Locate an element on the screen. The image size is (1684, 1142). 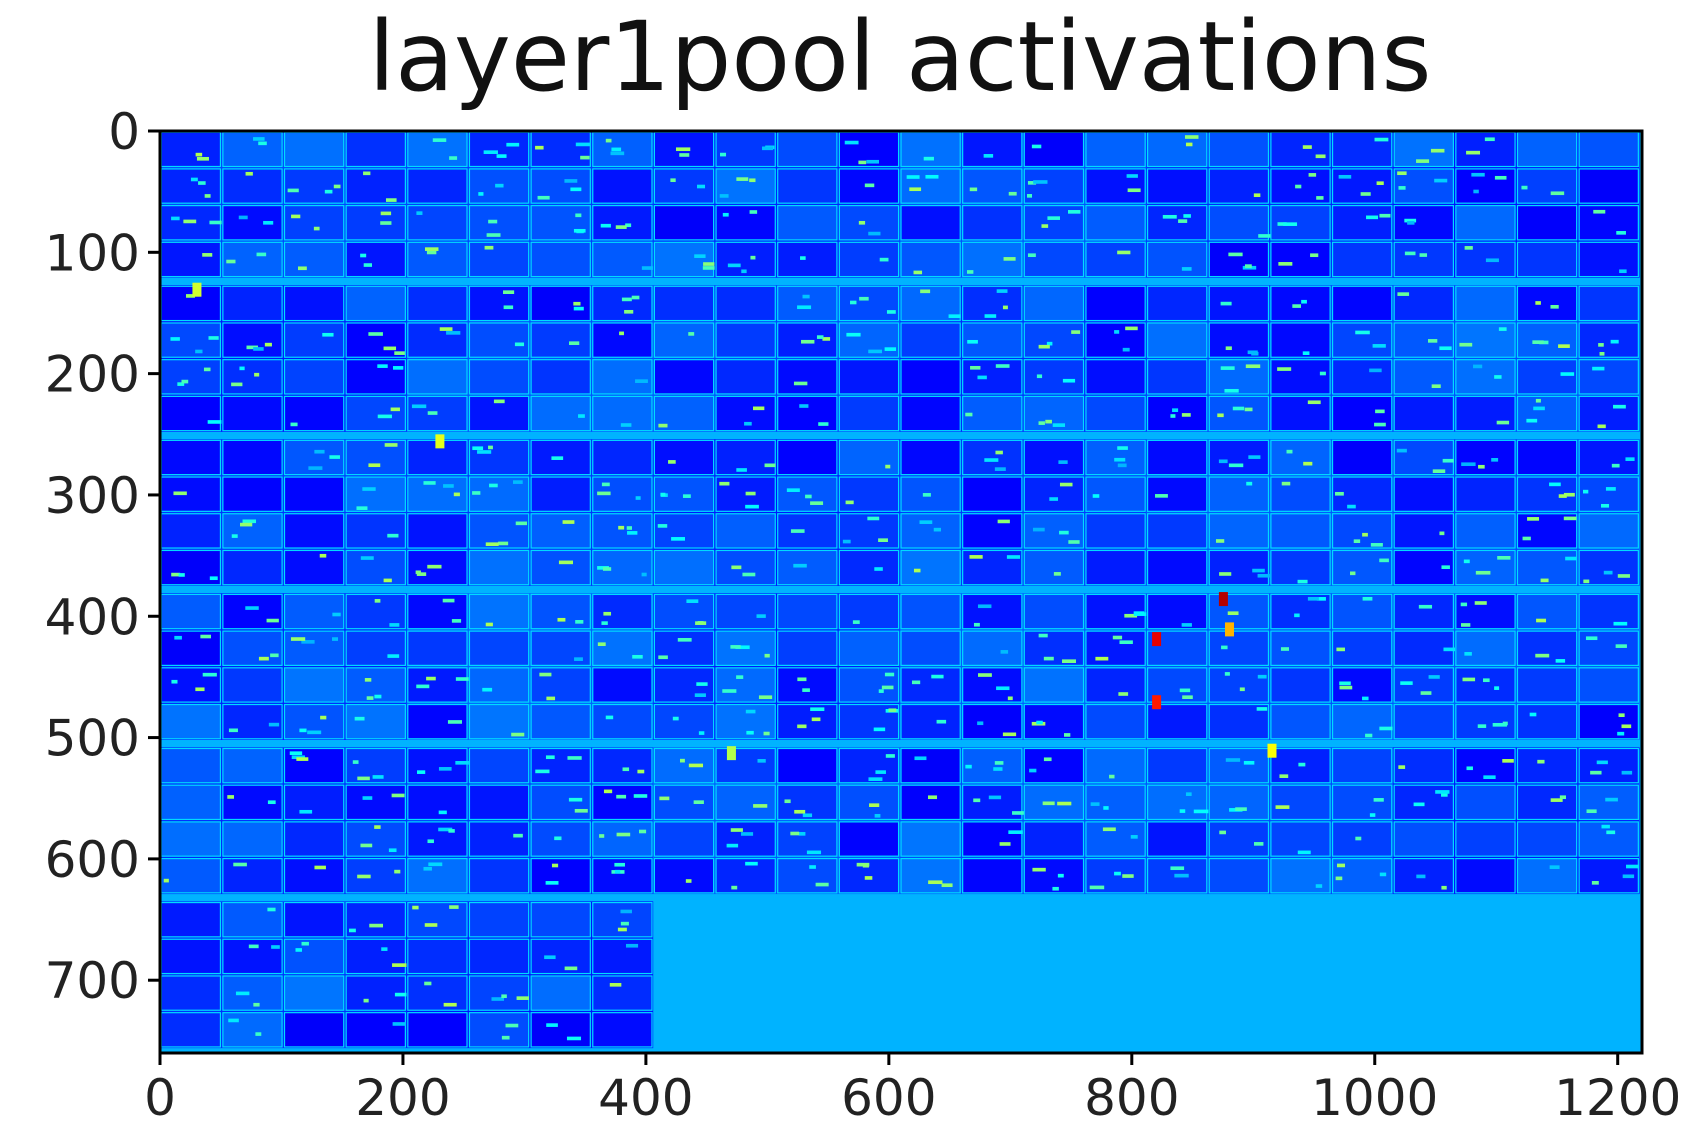
y-tick-label: 300 is located at coordinates (92, 496).